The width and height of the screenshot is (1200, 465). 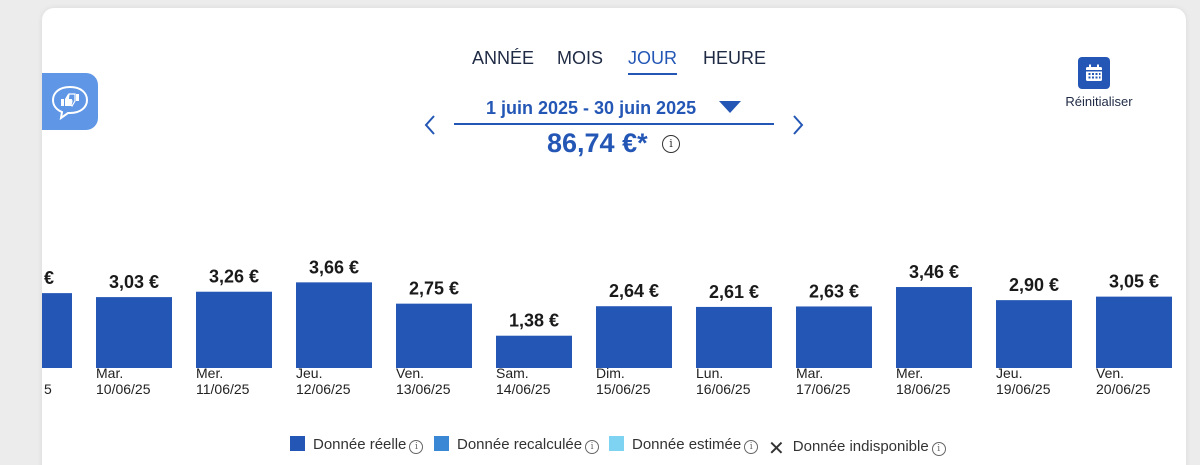 What do you see at coordinates (934, 272) in the screenshot?
I see `bar-value-label: 3,46 €` at bounding box center [934, 272].